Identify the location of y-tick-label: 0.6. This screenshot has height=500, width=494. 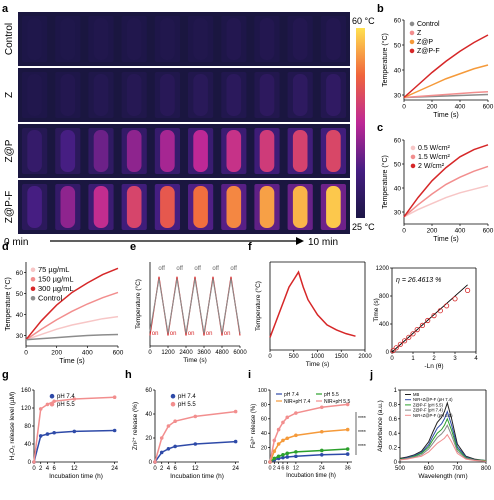
(393, 420).